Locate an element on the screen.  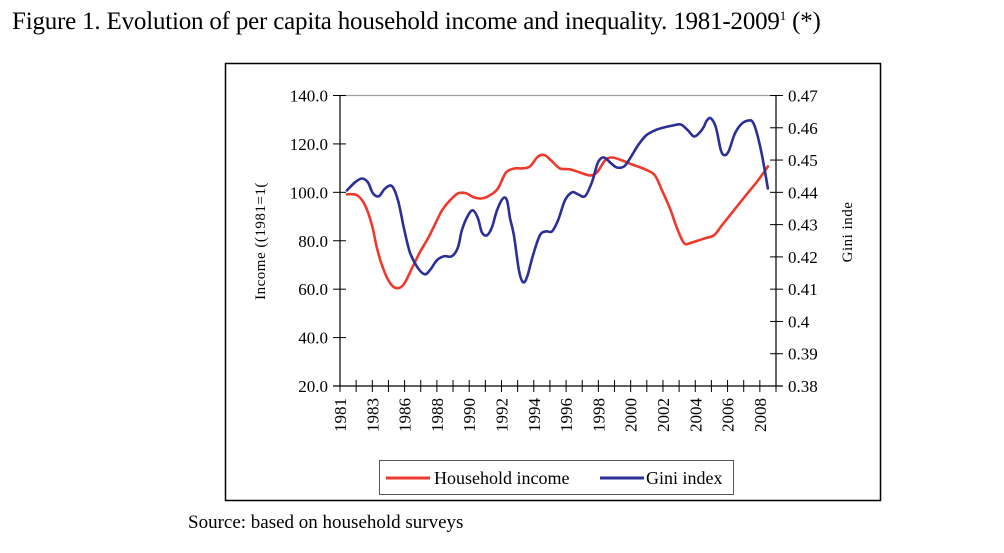
series-line-household-income is located at coordinates (557, 221).